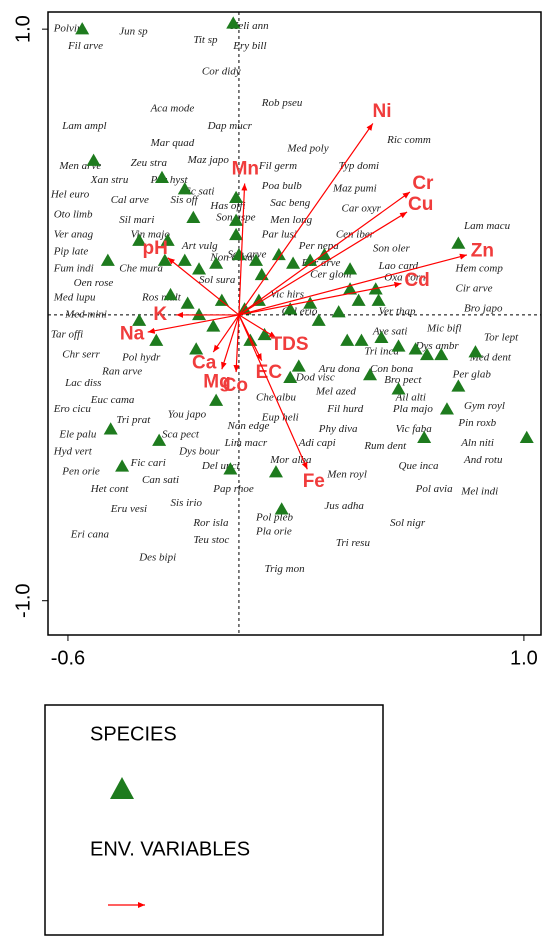 This screenshot has height=948, width=550. What do you see at coordinates (317, 443) in the screenshot?
I see `species-label: Adi capi` at bounding box center [317, 443].